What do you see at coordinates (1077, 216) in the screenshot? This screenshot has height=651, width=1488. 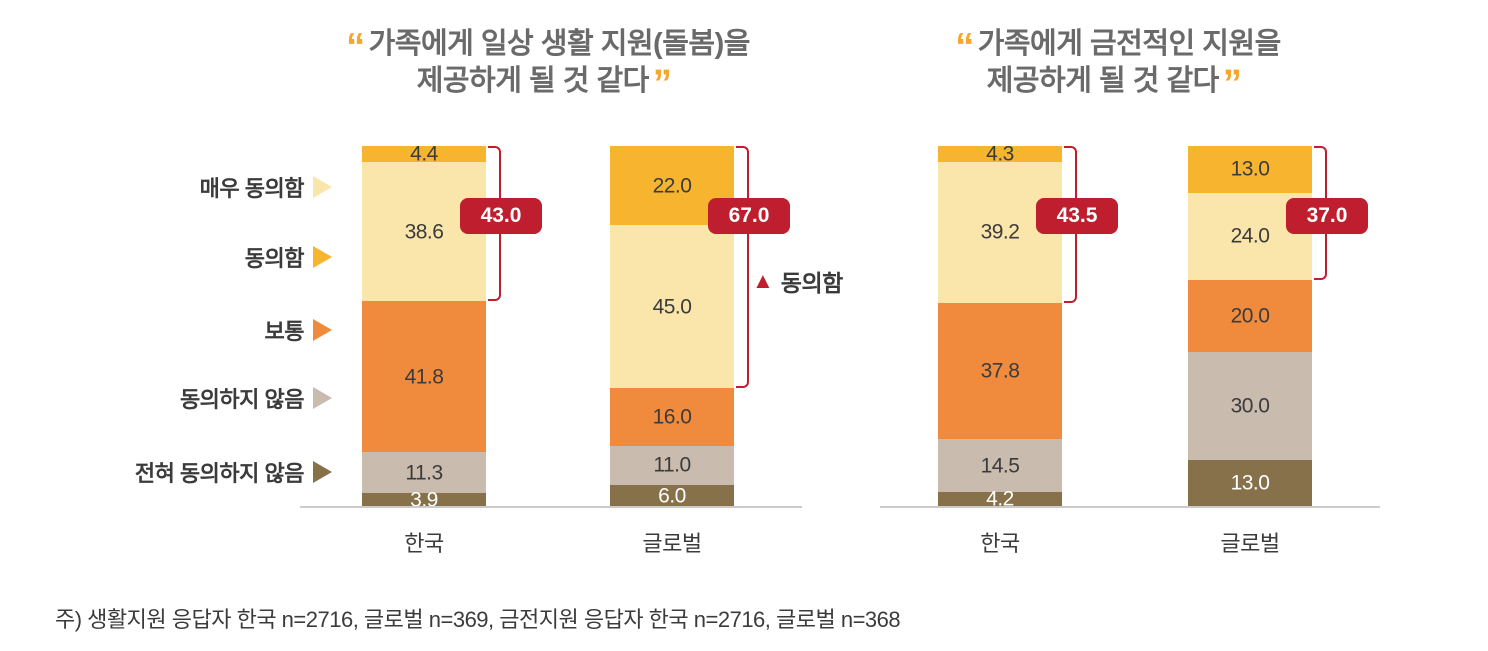 I see `agree-total-badge: 43.5` at bounding box center [1077, 216].